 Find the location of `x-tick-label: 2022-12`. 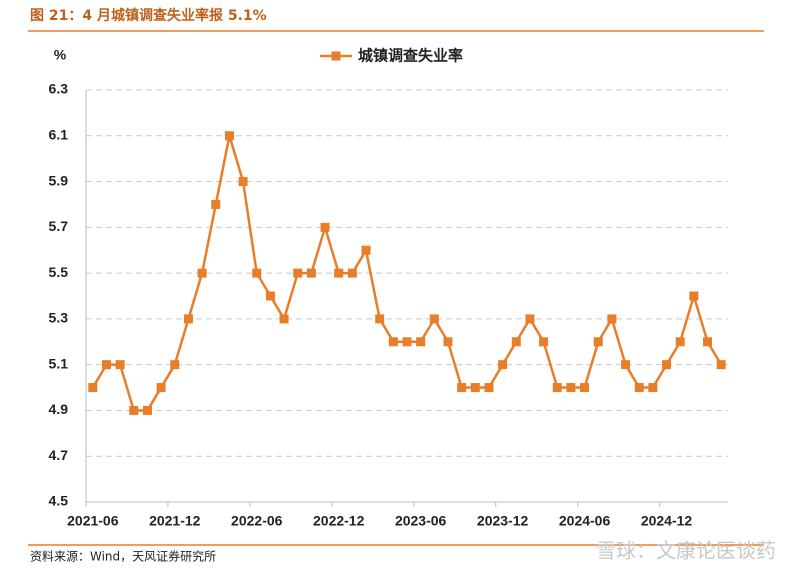

x-tick-label: 2022-12 is located at coordinates (339, 521).